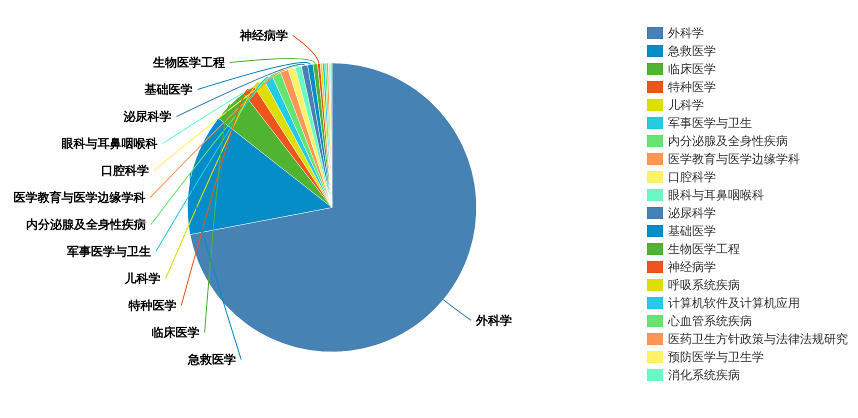  I want to click on slice-label: 外科学, so click(493, 320).